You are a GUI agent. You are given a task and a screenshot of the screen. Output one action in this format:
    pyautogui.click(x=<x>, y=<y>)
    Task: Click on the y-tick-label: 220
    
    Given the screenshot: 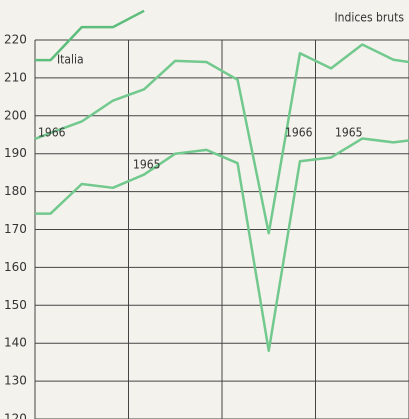 What is the action you would take?
    pyautogui.click(x=15, y=40)
    